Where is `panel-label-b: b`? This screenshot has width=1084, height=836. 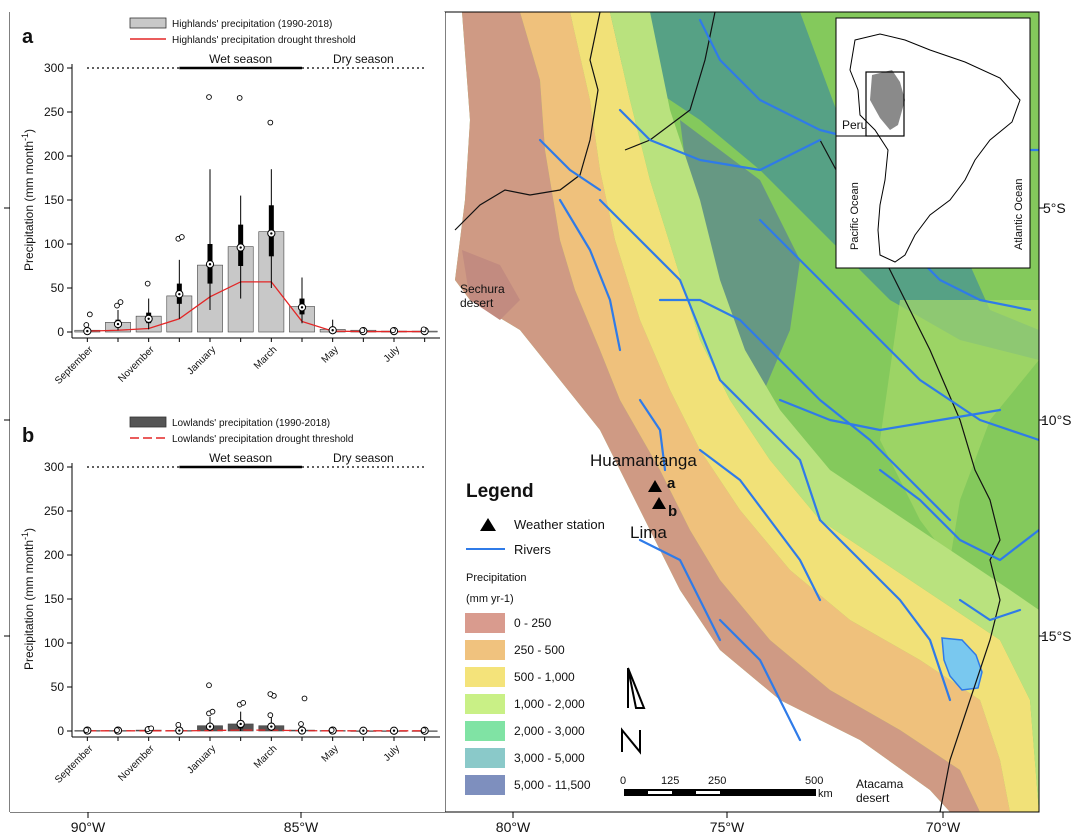
panel-label-b: b is located at coordinates (28, 436).